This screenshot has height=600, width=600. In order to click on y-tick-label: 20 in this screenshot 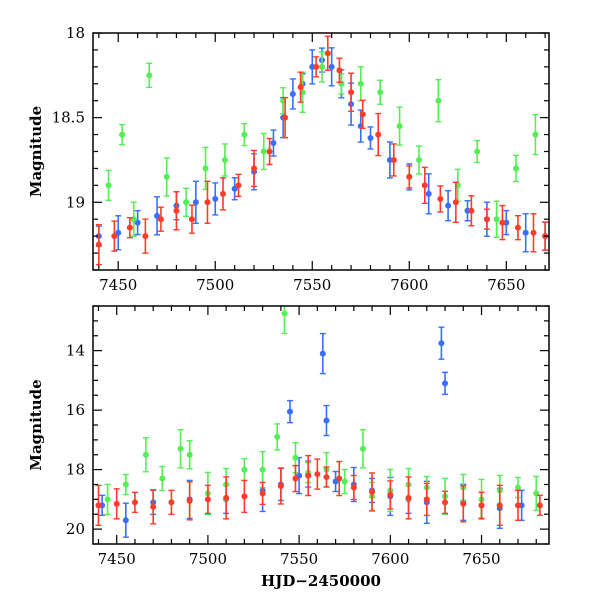, I will do `click(75, 529)`.